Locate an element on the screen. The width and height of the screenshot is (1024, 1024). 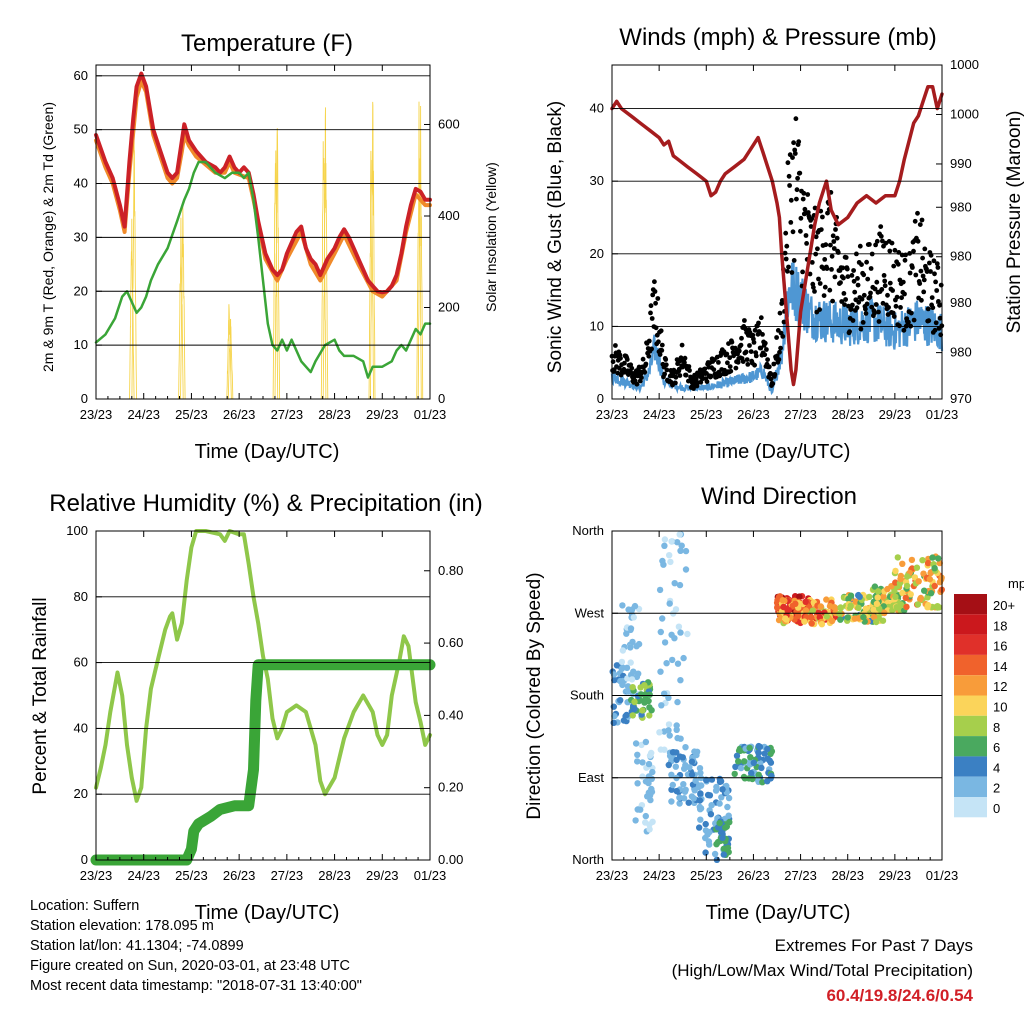
direction-ylabel: Direction (Colored By Speed) is located at coordinates (534, 695).